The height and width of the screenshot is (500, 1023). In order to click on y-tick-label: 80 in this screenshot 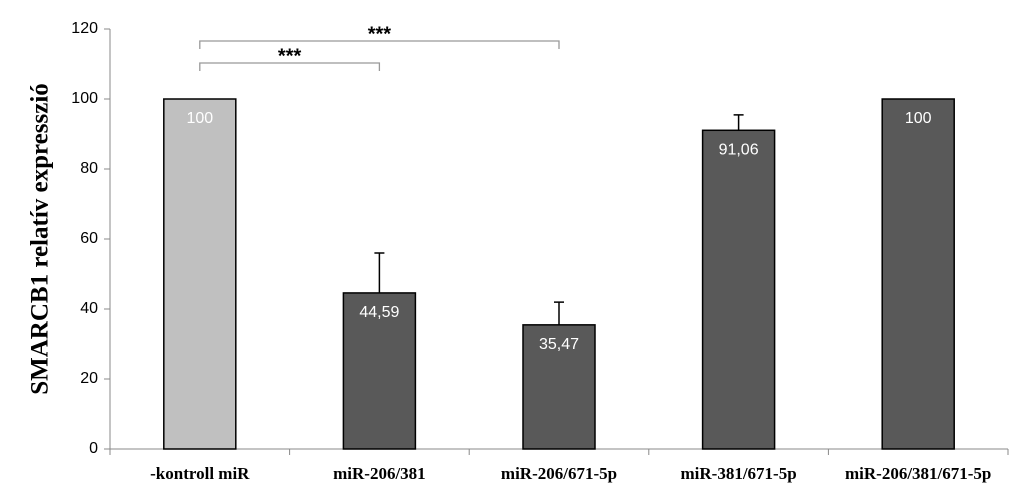, I will do `click(89, 168)`.